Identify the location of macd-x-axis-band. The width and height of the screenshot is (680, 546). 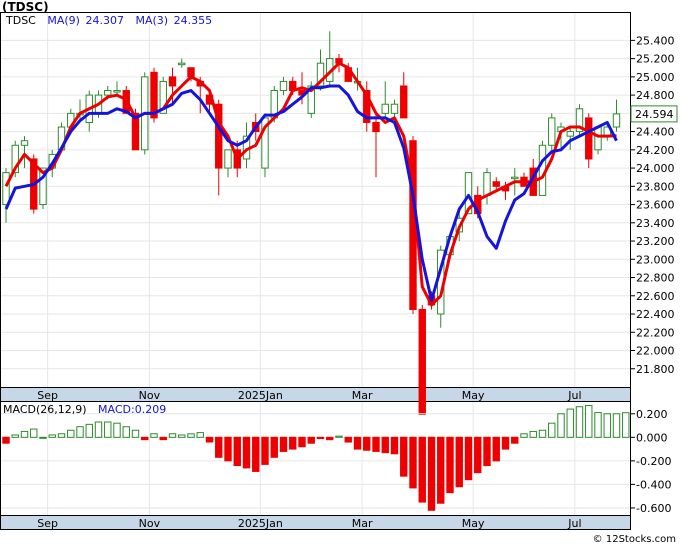
(315, 522).